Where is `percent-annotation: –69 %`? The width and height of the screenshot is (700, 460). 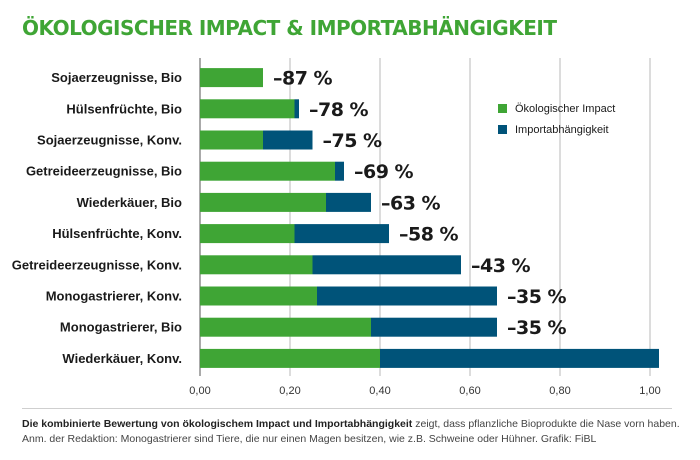 percent-annotation: –69 % is located at coordinates (384, 172).